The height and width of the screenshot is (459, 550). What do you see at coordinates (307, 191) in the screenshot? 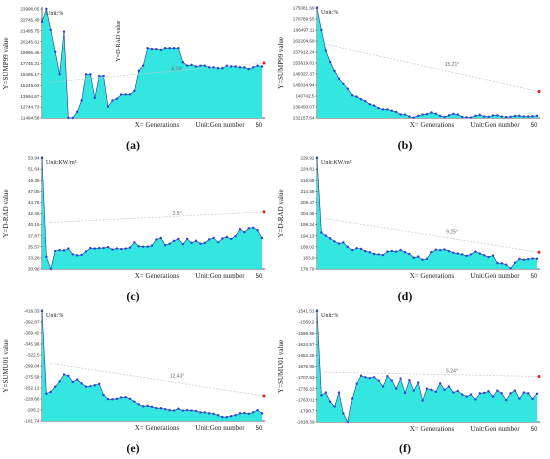
I see `y-tick-label: 214.58` at bounding box center [307, 191].